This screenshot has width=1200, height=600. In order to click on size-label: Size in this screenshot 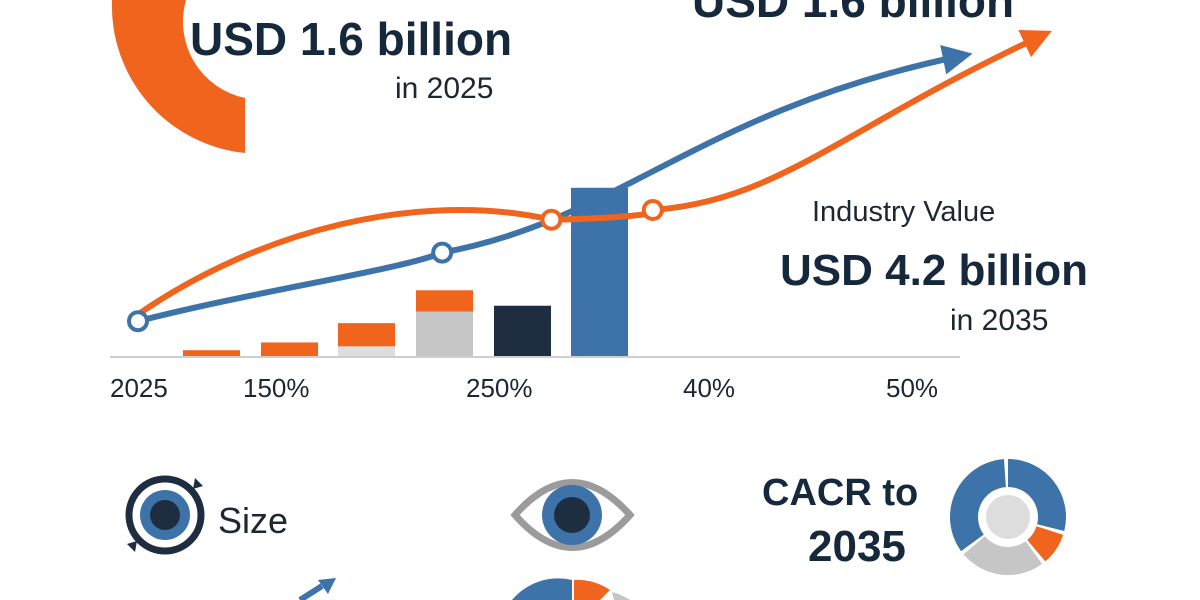, I will do `click(253, 520)`.